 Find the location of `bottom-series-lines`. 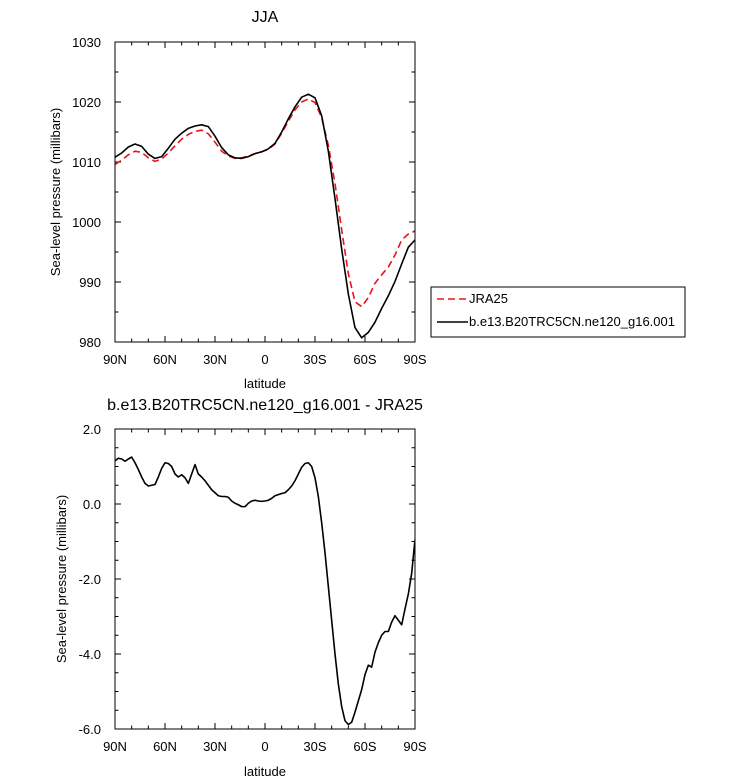

bottom-series-lines is located at coordinates (265, 591).